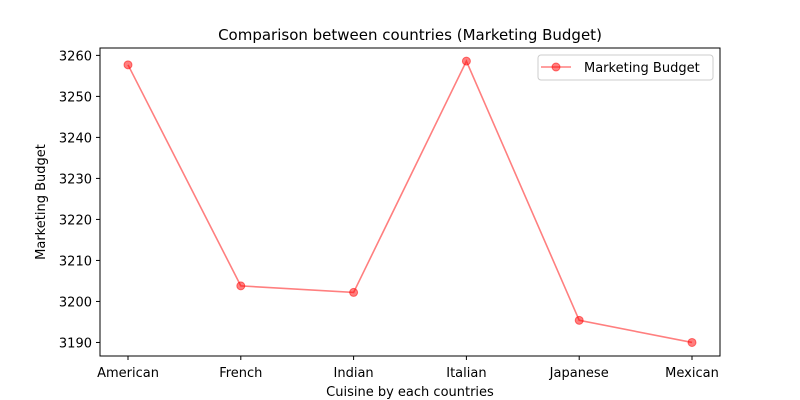 This screenshot has height=400, width=800. What do you see at coordinates (75, 138) in the screenshot?
I see `y-tick-label: 3240` at bounding box center [75, 138].